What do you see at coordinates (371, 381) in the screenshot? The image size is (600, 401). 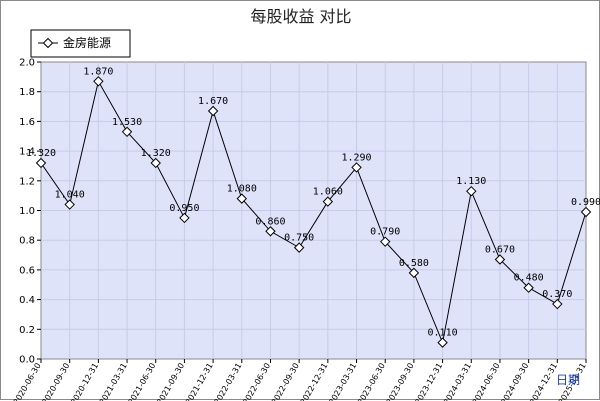 I see `x-tick-label: 2023-06-30` at bounding box center [371, 381].